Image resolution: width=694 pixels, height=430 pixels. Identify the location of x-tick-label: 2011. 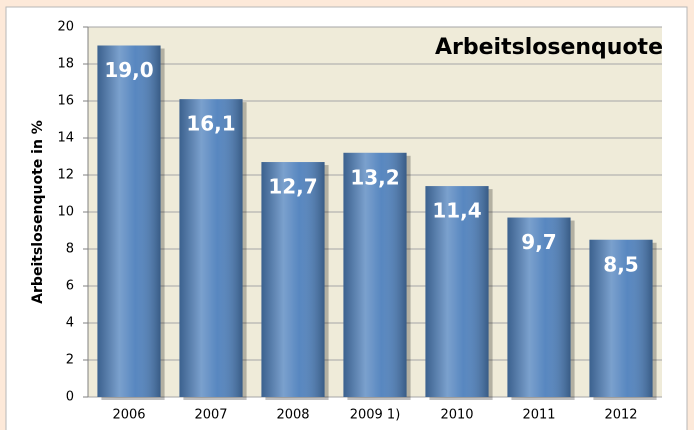
(538, 415).